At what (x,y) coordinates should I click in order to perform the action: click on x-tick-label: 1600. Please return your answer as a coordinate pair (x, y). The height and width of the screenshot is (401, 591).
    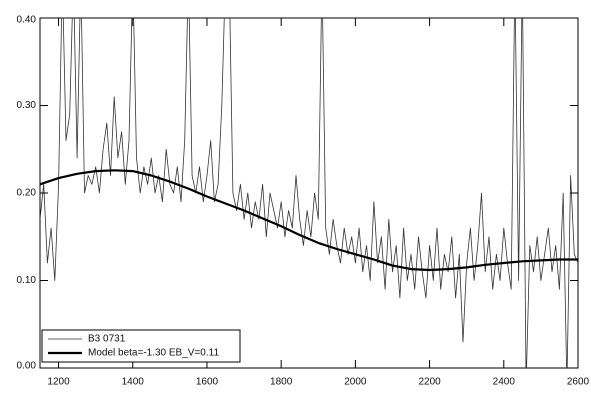
    Looking at the image, I should click on (207, 382).